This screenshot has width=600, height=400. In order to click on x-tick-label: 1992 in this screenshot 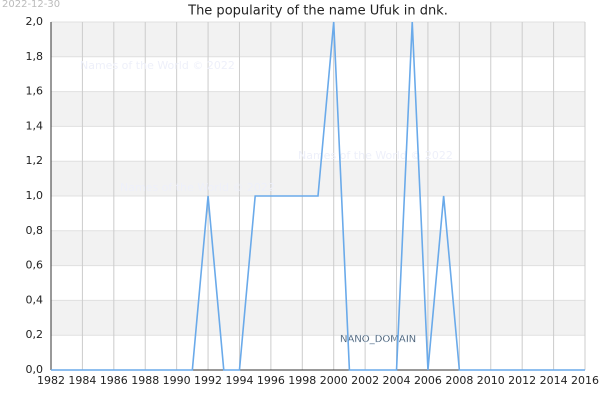, I will do `click(208, 380)`.